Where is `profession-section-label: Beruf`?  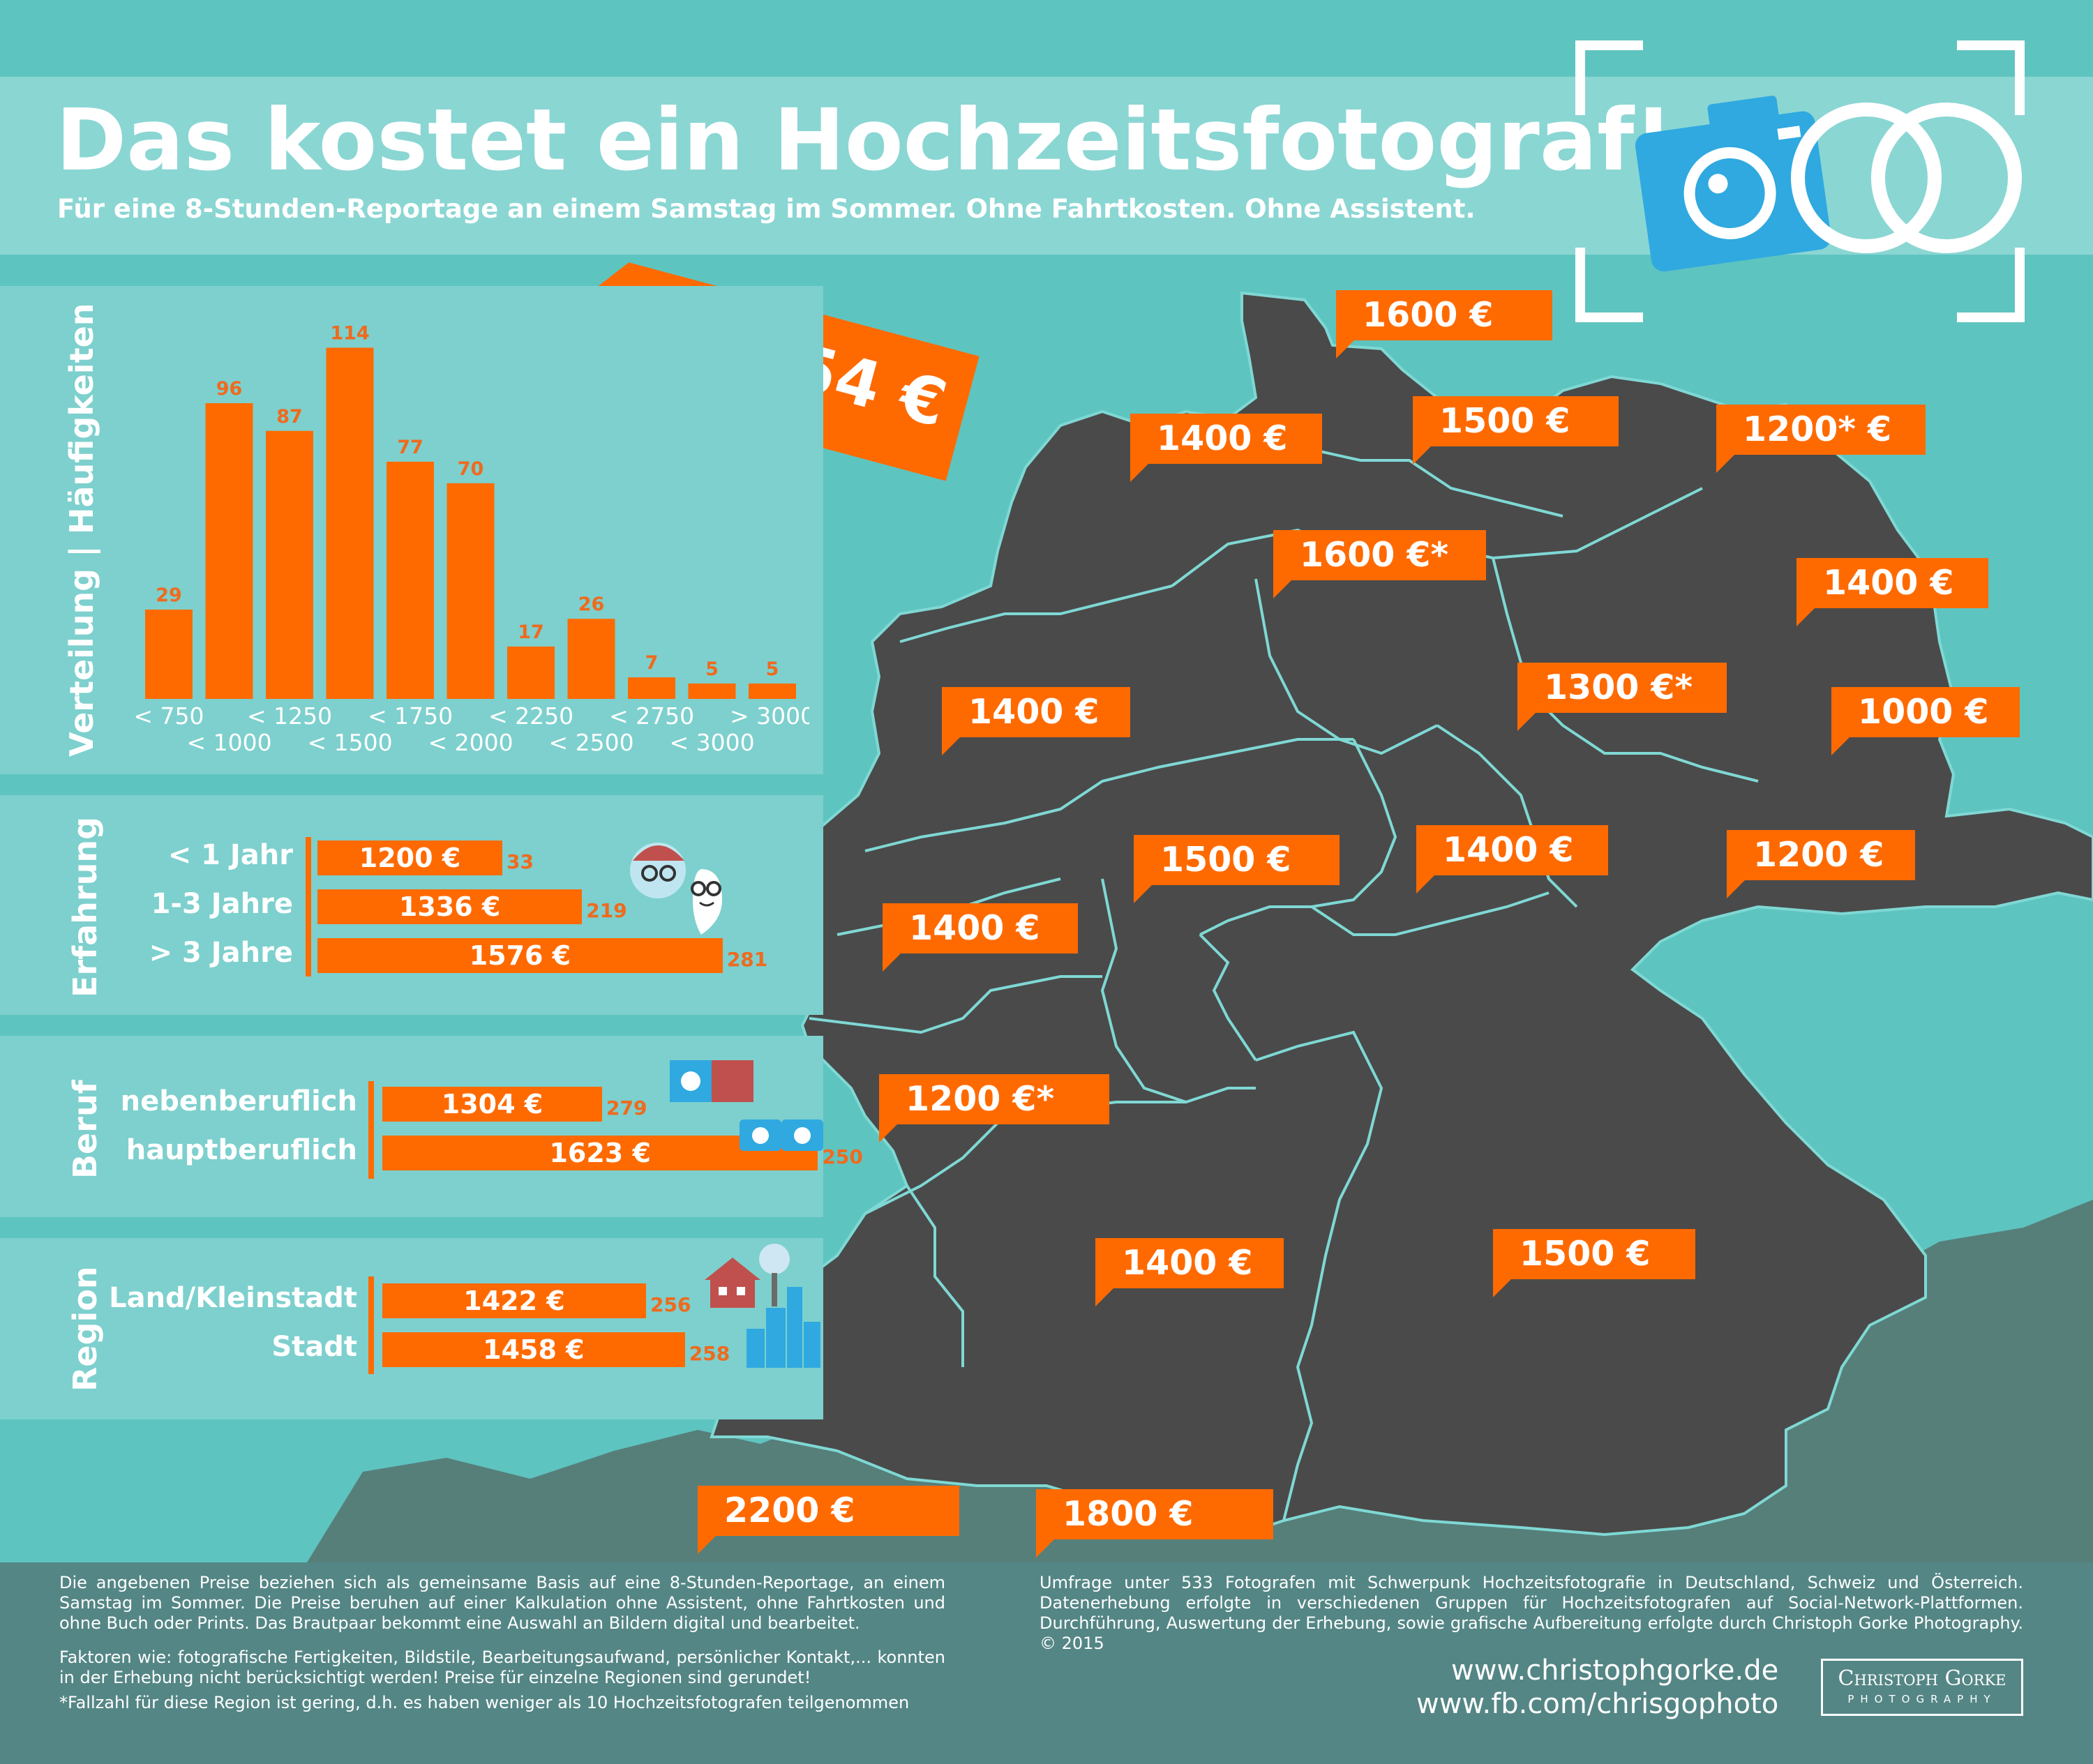
profession-section-label: Beruf is located at coordinates (85, 1129).